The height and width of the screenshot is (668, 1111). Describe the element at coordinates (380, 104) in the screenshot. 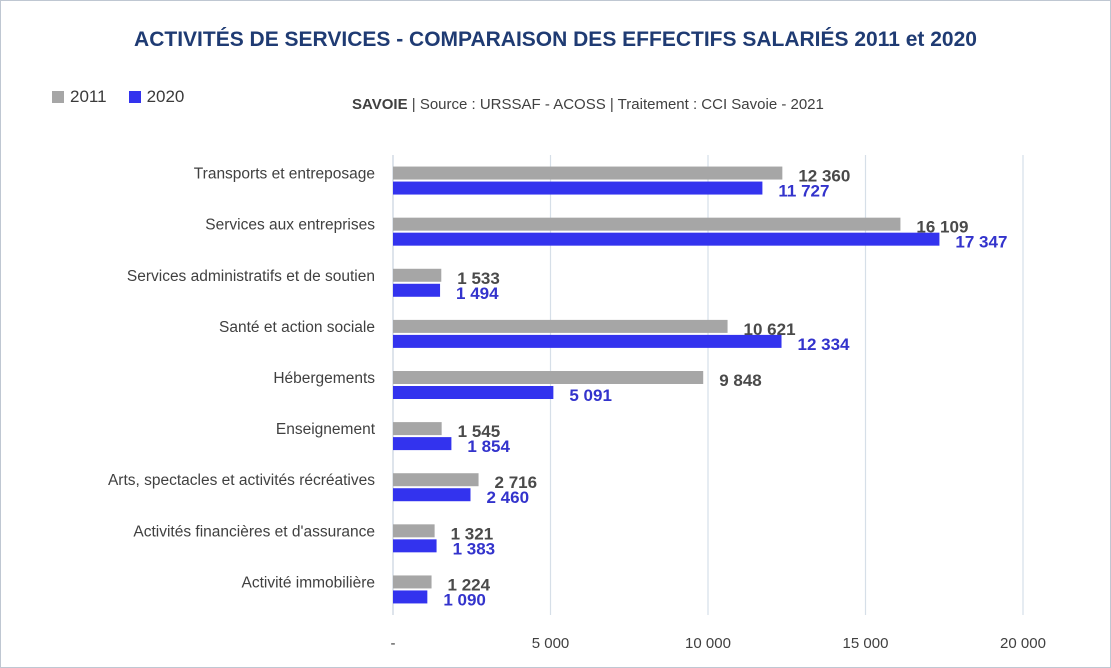

I see `subtitle-region: SAVOIE` at that location.